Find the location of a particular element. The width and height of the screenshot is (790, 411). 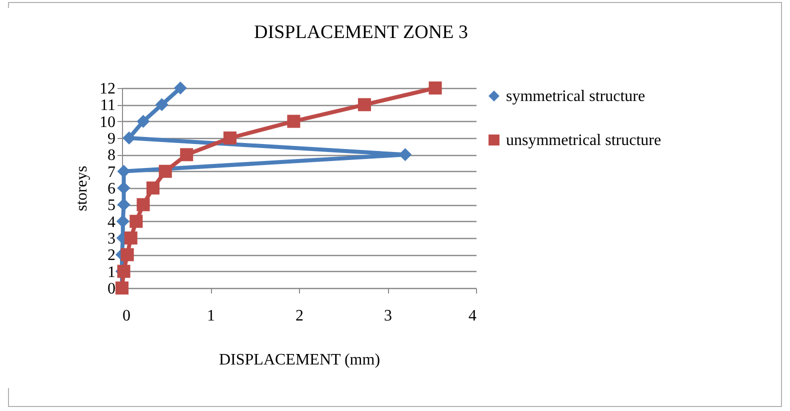

y-tick-label: 9 is located at coordinates (112, 139).